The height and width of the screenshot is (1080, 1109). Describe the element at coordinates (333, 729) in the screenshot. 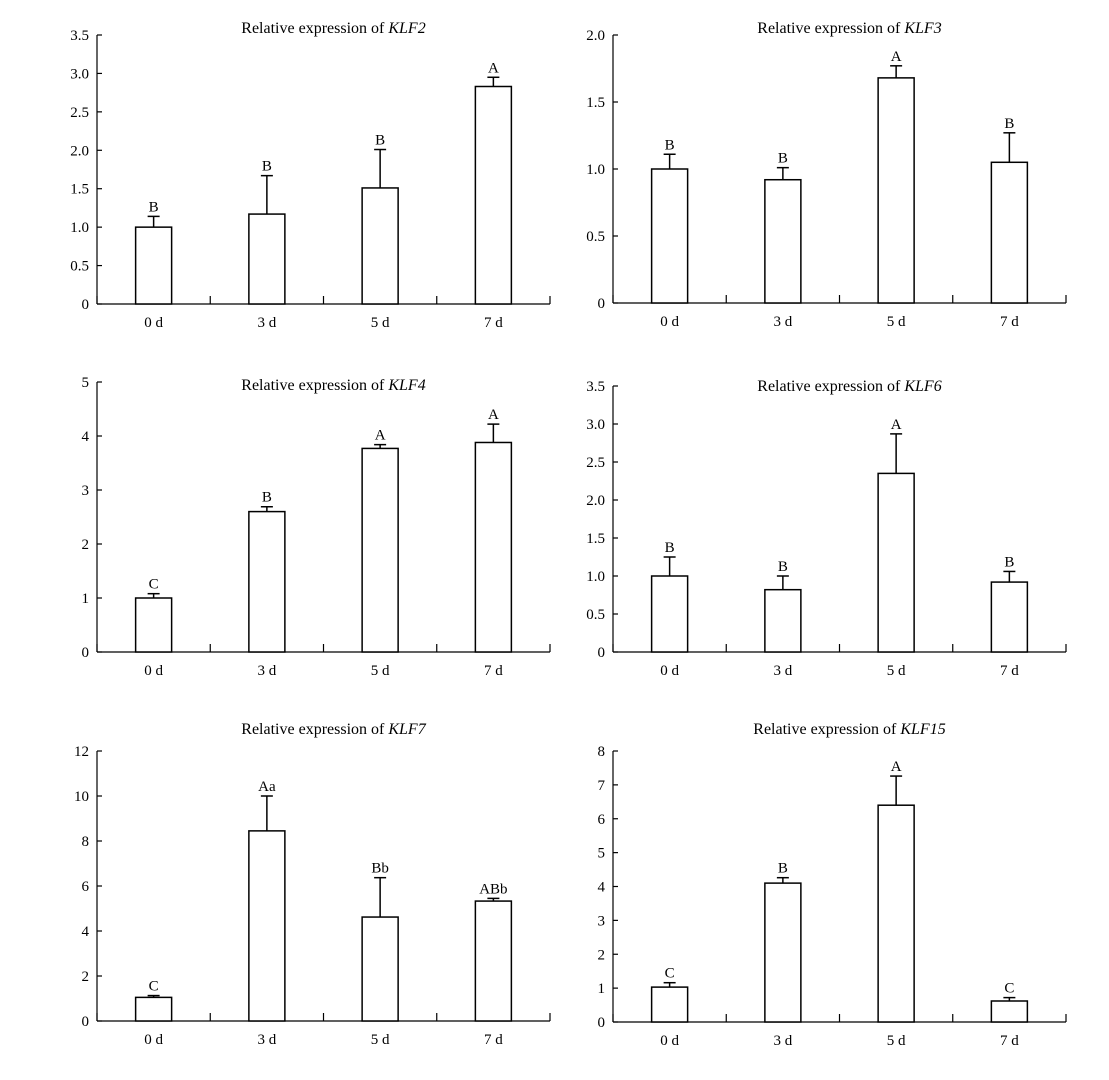

I see `panel-title: Relative expression of KLF7` at that location.